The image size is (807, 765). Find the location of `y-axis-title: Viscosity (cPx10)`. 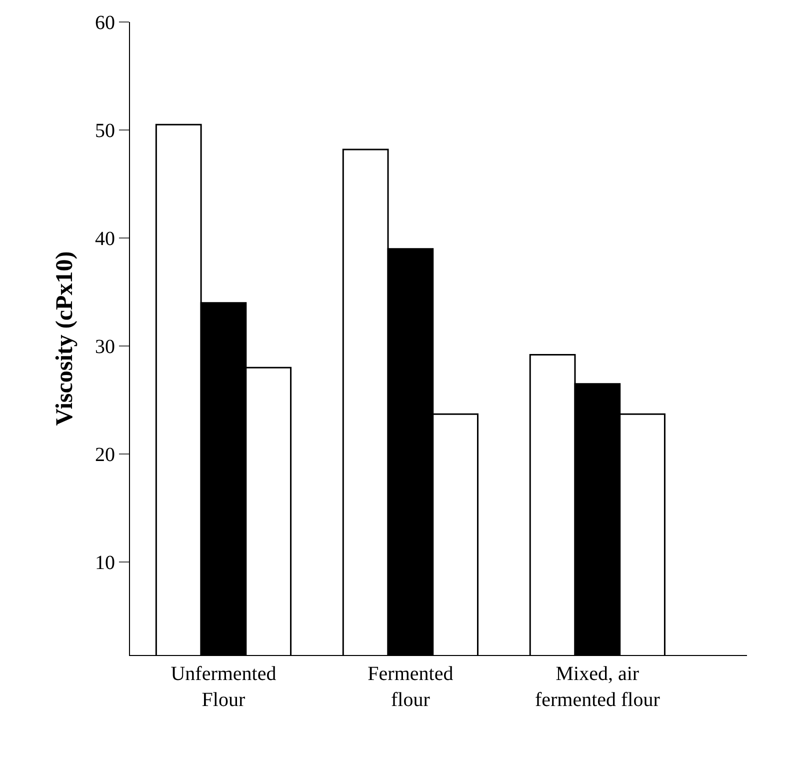

y-axis-title: Viscosity (cPx10) is located at coordinates (65, 338).